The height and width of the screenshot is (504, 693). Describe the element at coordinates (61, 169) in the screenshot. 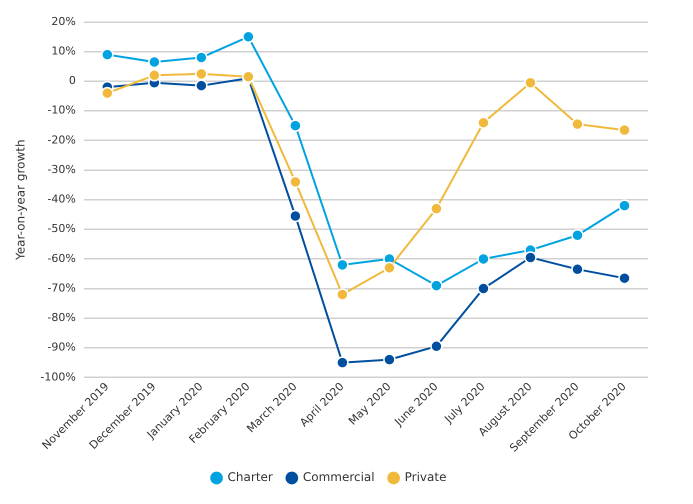

I see `y-tick-label: -30%` at that location.